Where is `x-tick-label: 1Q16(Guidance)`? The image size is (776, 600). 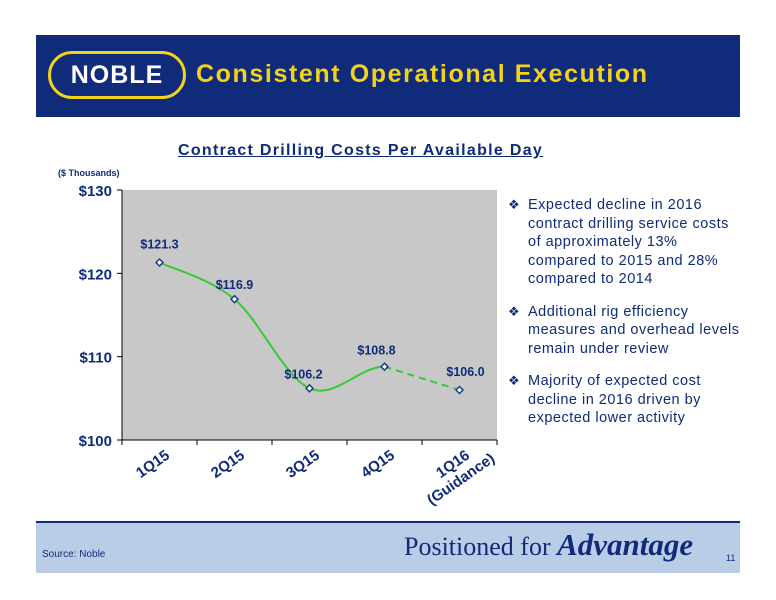 x-tick-label: 1Q16(Guidance) is located at coordinates (461, 478).